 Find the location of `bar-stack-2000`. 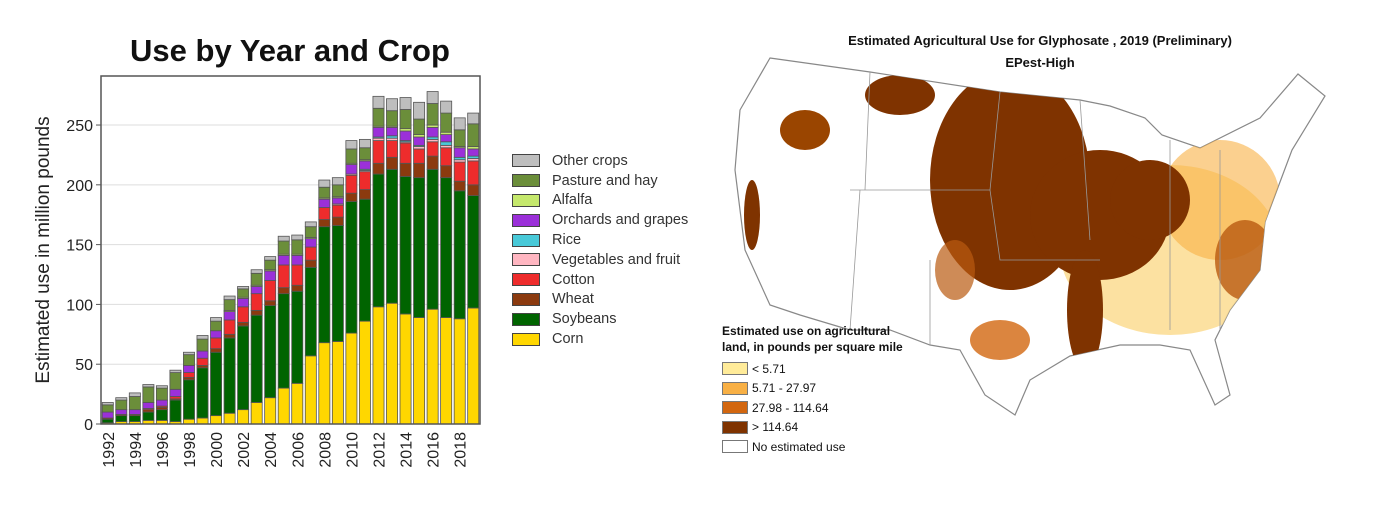

bar-stack-2000 is located at coordinates (216, 371).